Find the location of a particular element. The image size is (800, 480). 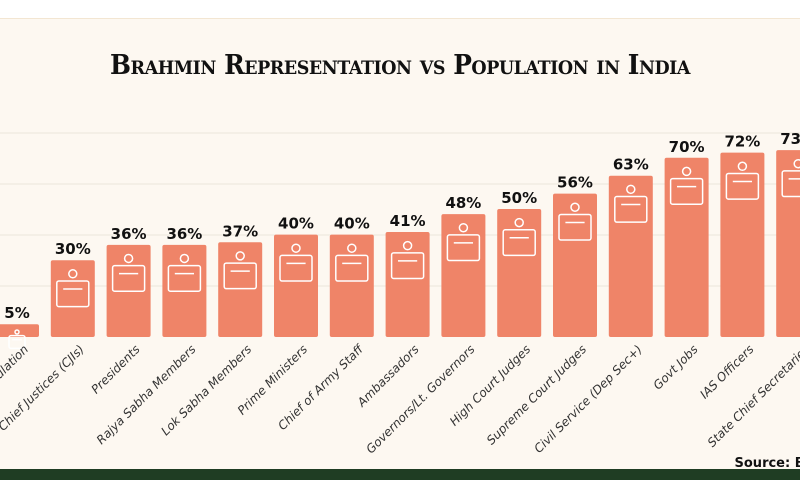

data-label: 72% is located at coordinates (742, 142).